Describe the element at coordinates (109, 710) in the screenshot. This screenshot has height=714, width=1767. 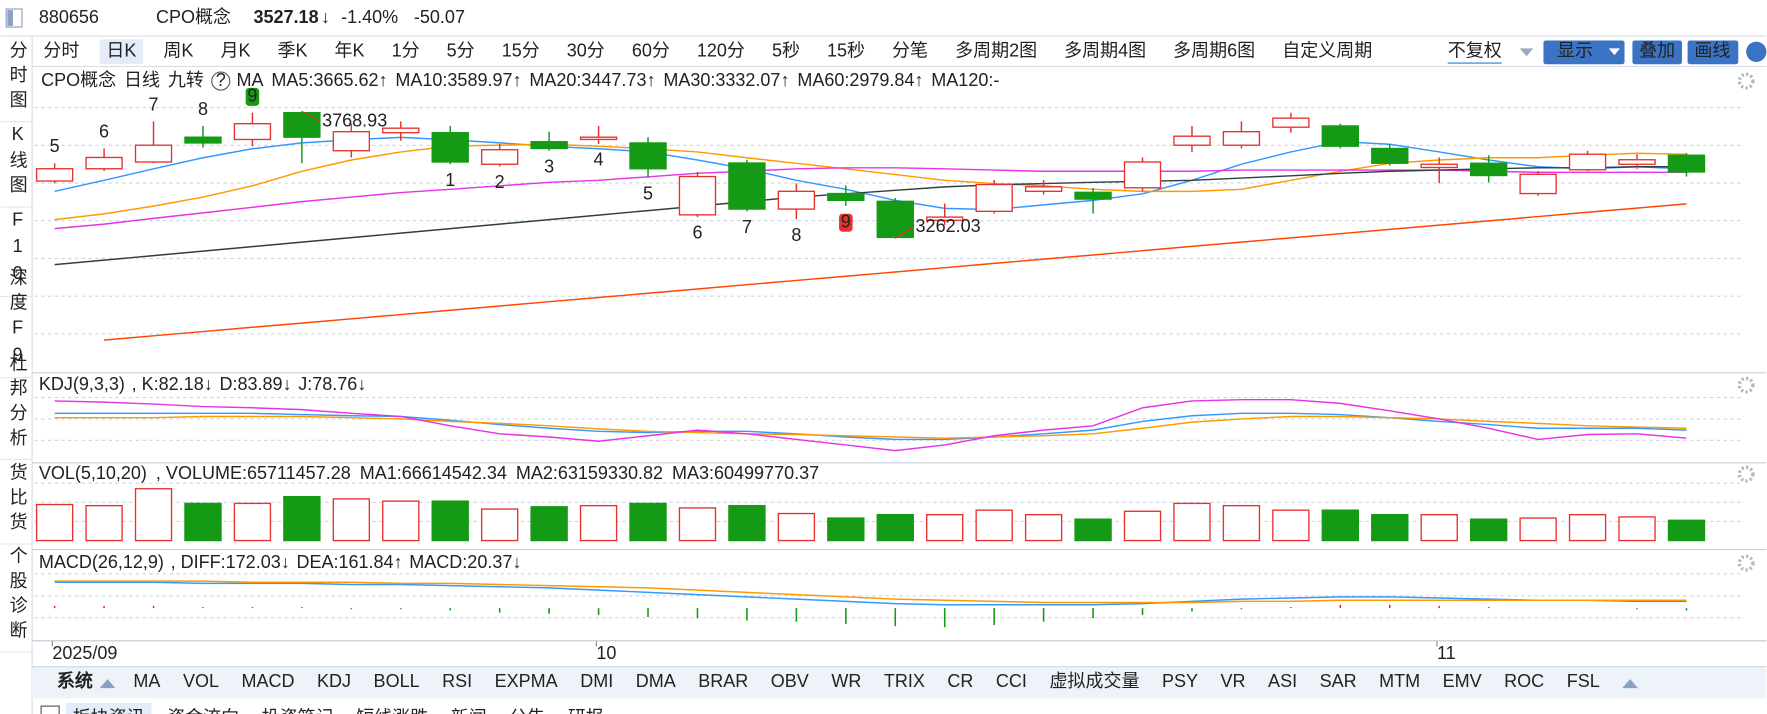
I see `news-tab: 板块资讯` at that location.